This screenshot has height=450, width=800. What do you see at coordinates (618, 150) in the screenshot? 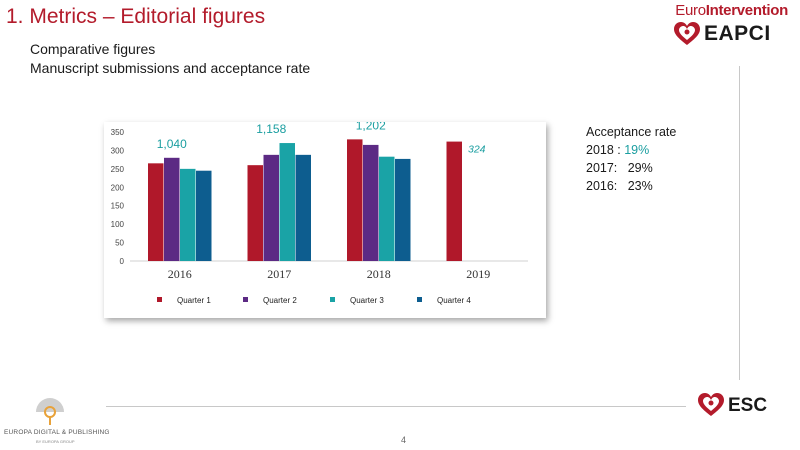
I see `acceptance-row: 2018 : 19%` at bounding box center [618, 150].